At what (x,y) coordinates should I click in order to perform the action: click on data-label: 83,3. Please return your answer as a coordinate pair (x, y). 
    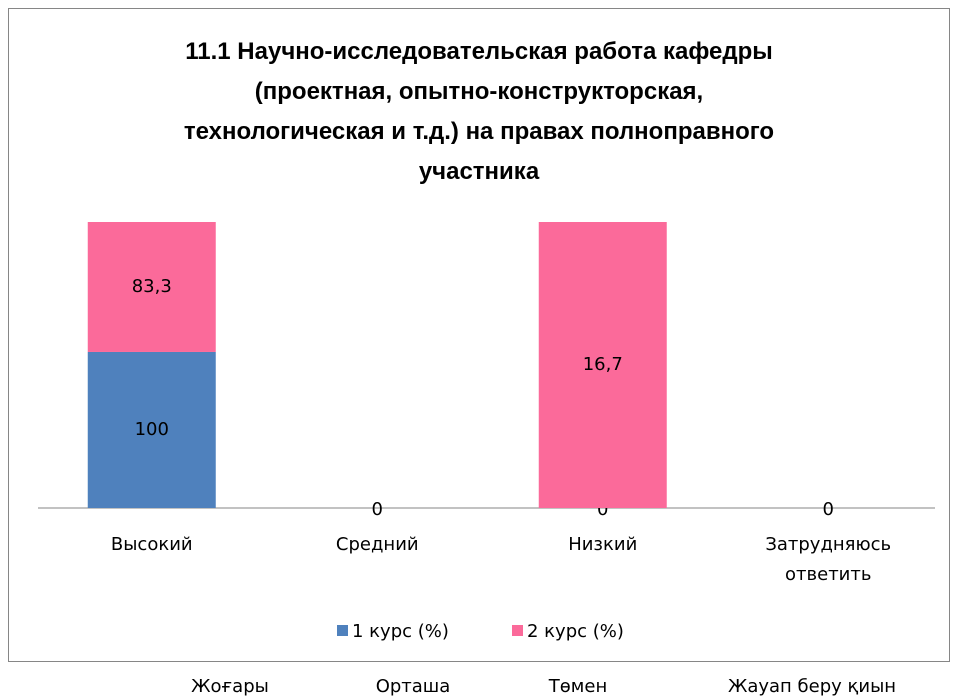
    Looking at the image, I should click on (152, 286).